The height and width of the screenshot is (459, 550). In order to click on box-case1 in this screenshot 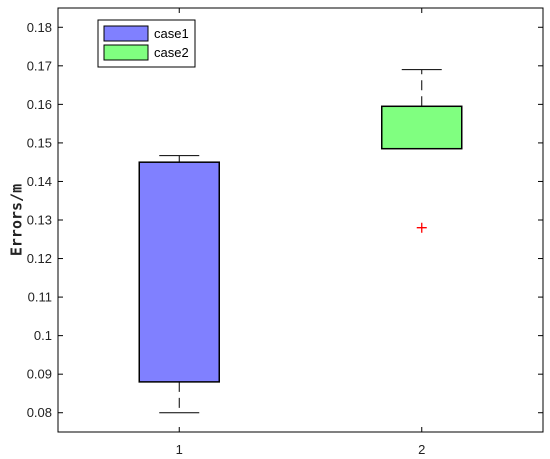, I will do `click(179, 284)`.